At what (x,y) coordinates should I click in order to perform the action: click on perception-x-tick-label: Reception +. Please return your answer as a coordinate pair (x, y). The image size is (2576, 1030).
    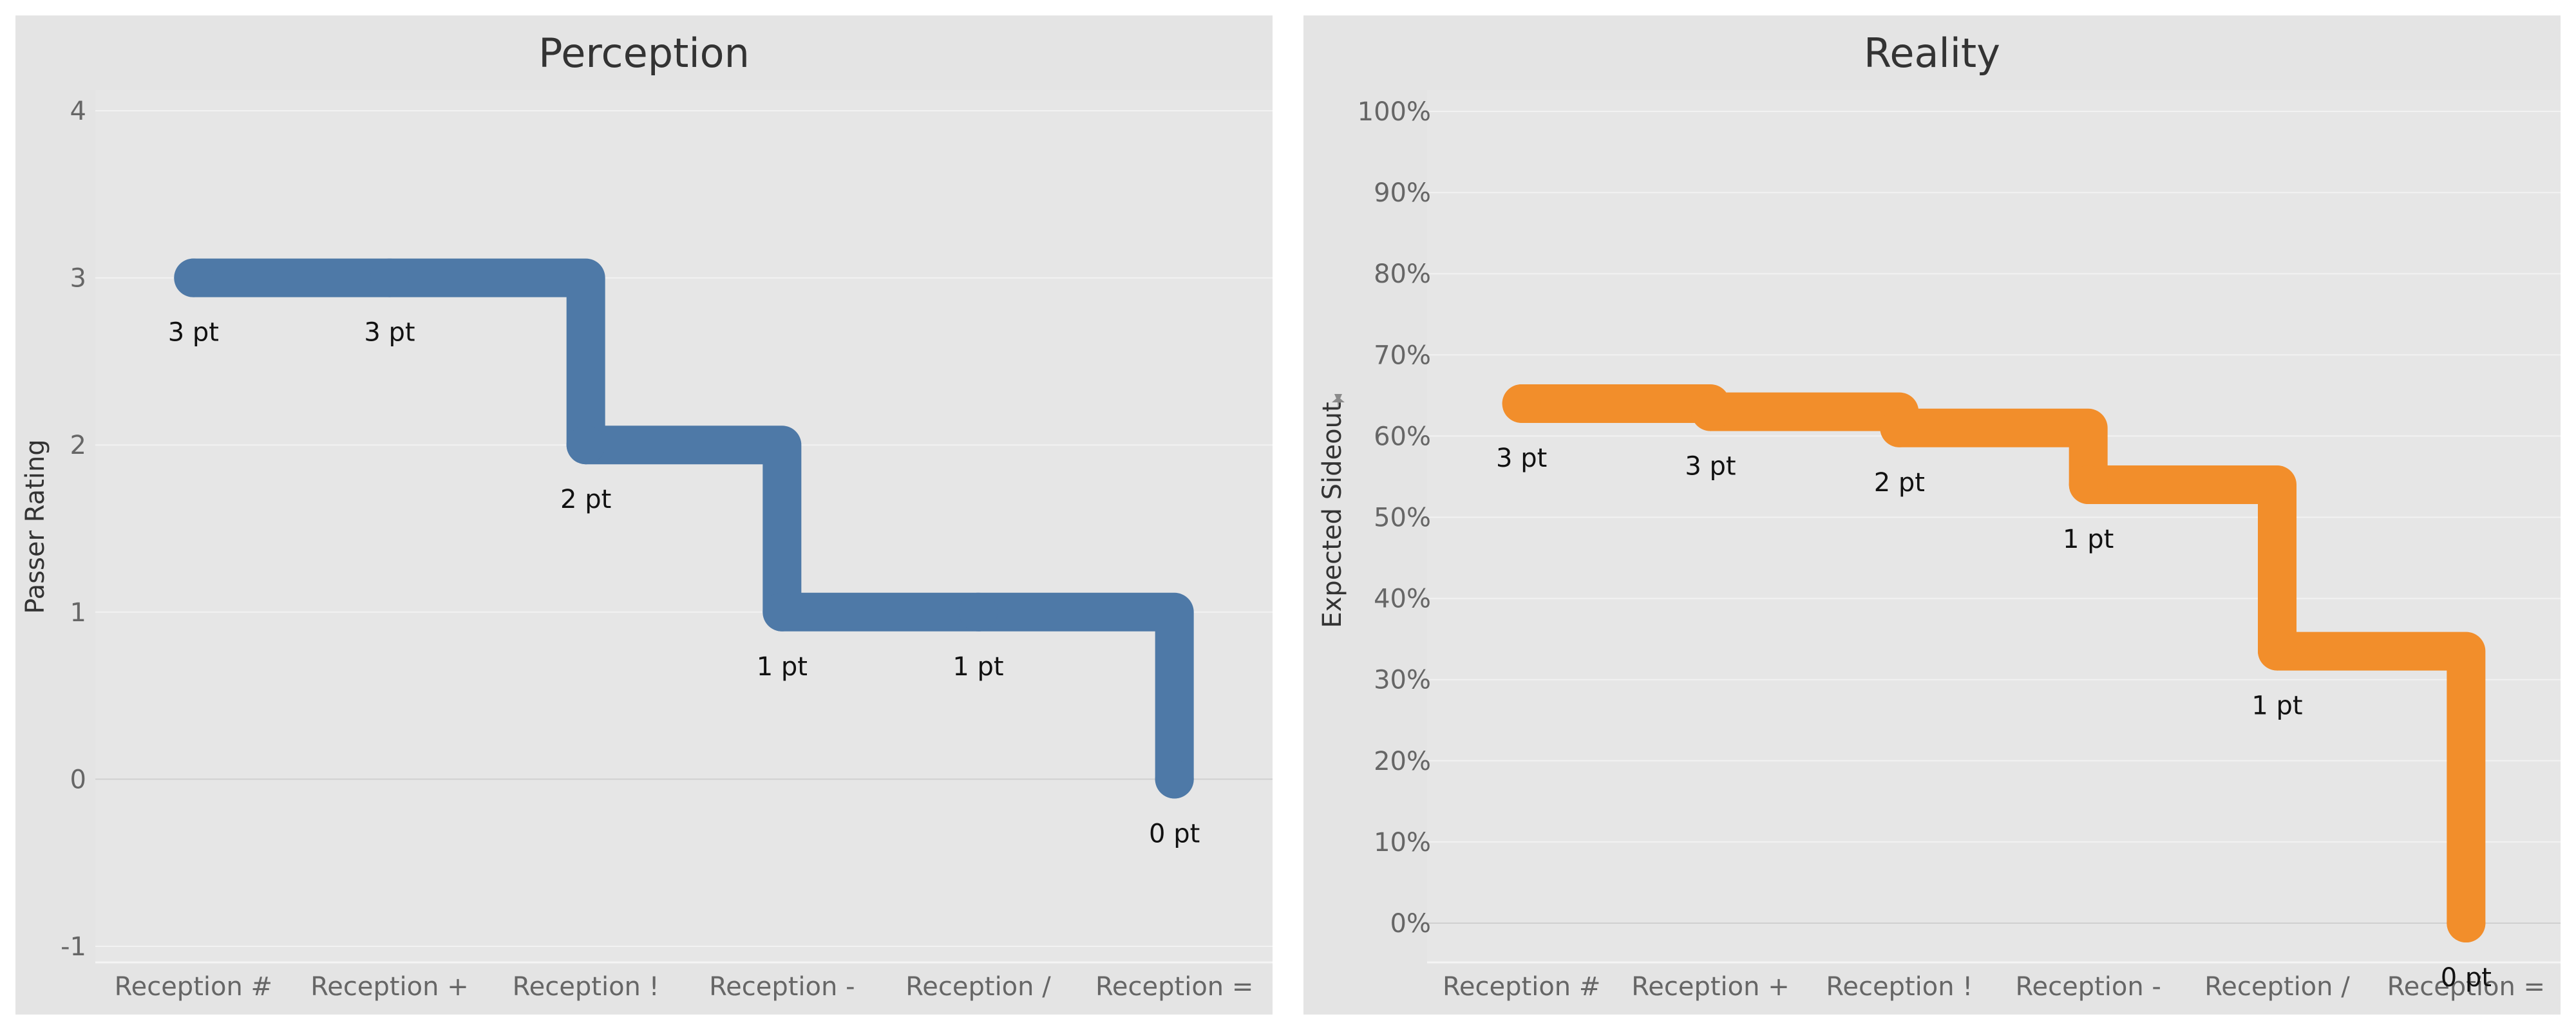
    Looking at the image, I should click on (389, 987).